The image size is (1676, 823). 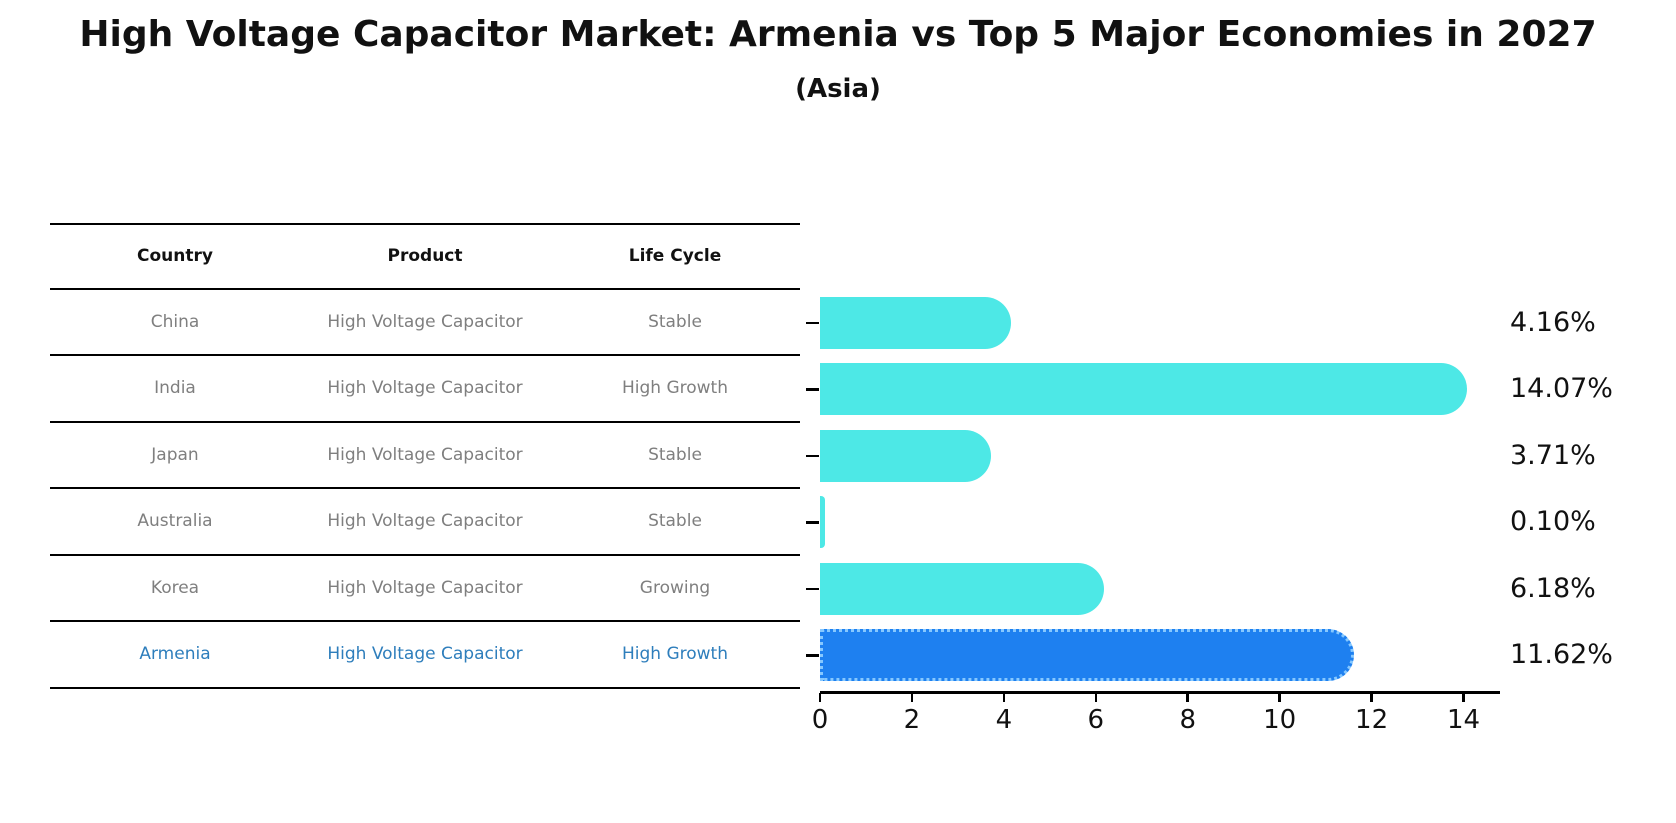 What do you see at coordinates (1553, 455) in the screenshot?
I see `bar-value-label: 3.71%` at bounding box center [1553, 455].